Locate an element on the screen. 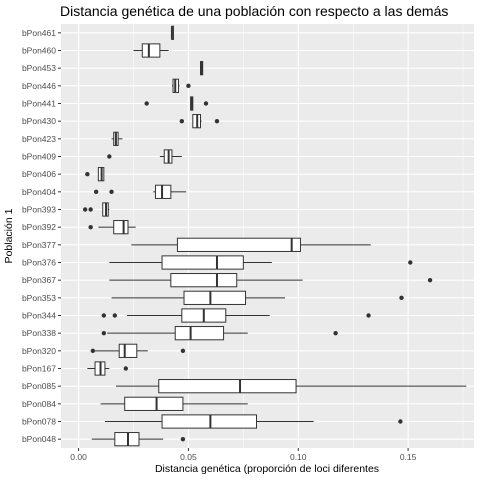 Image resolution: width=480 pixels, height=480 pixels. x-tick-label: 0.05 is located at coordinates (188, 457).